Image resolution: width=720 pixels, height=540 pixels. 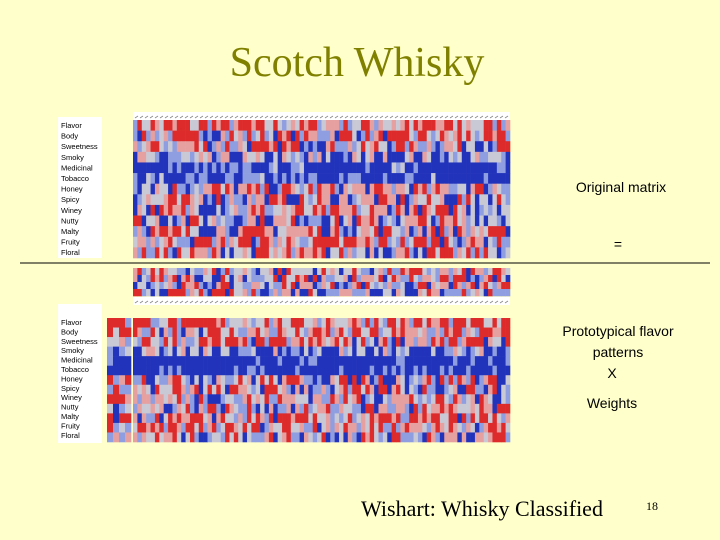 I want to click on original-label: Original matrix, so click(x=621, y=187).